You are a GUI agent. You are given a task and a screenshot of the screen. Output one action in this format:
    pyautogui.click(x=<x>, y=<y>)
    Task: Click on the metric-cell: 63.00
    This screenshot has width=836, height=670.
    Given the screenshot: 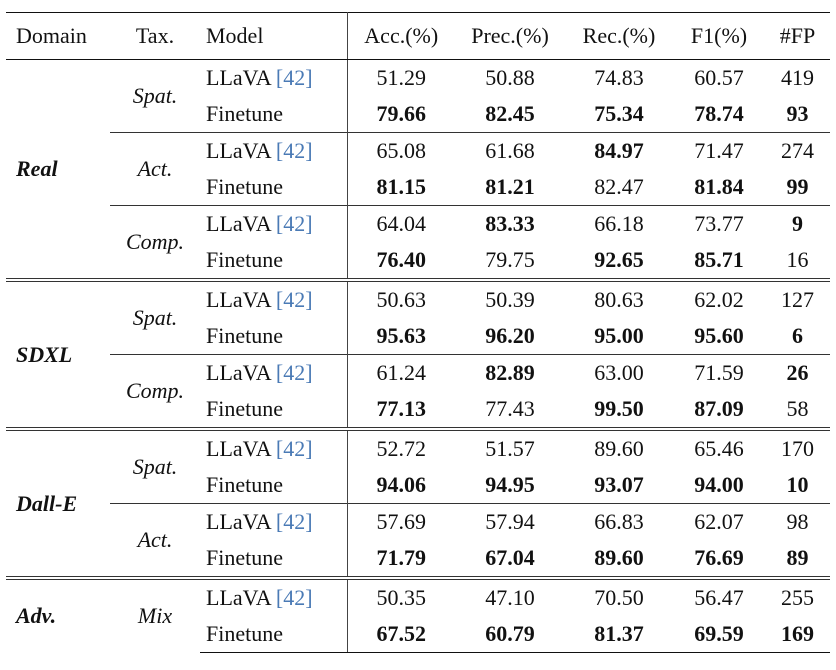 What is the action you would take?
    pyautogui.click(x=619, y=372)
    